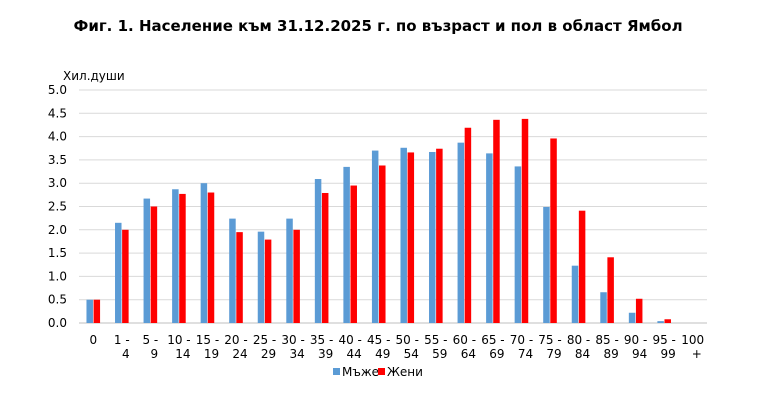 This screenshot has height=412, width=757. Describe the element at coordinates (57, 90) in the screenshot. I see `y-tick-label: 5.0` at that location.